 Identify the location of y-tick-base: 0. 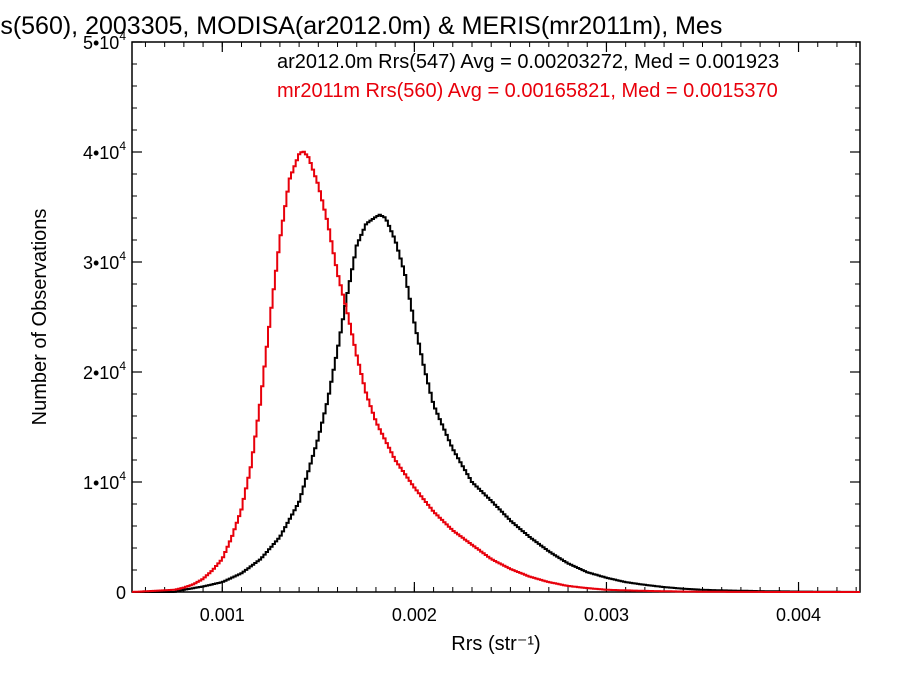
(121, 593).